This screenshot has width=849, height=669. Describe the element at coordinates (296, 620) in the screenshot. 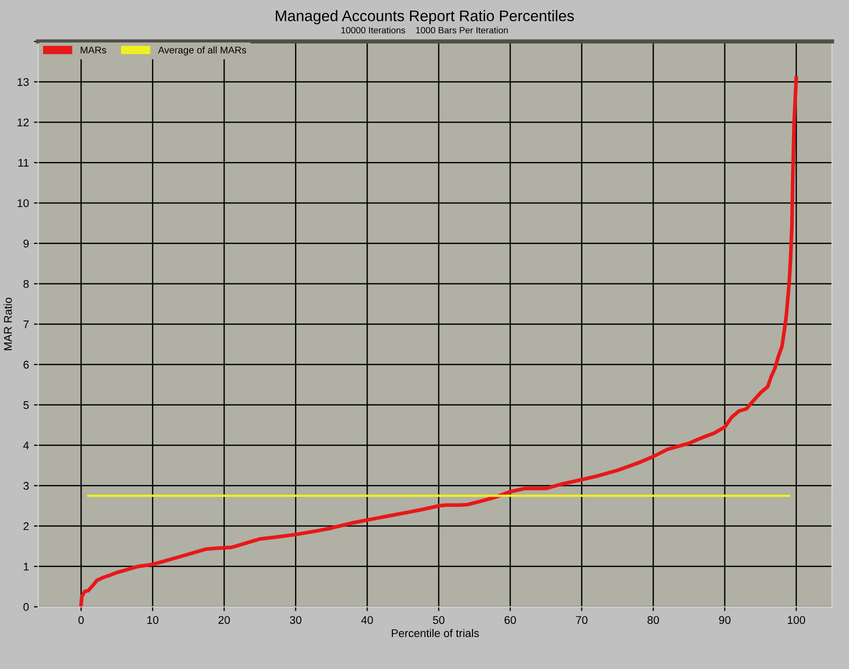

I see `x-tick-label: 30` at that location.